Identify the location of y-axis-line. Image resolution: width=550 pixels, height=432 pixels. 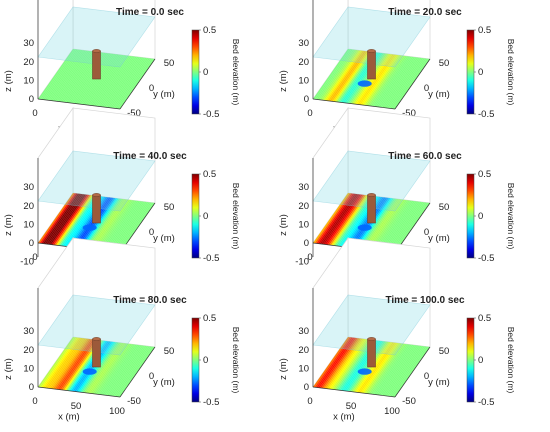
(412, 372).